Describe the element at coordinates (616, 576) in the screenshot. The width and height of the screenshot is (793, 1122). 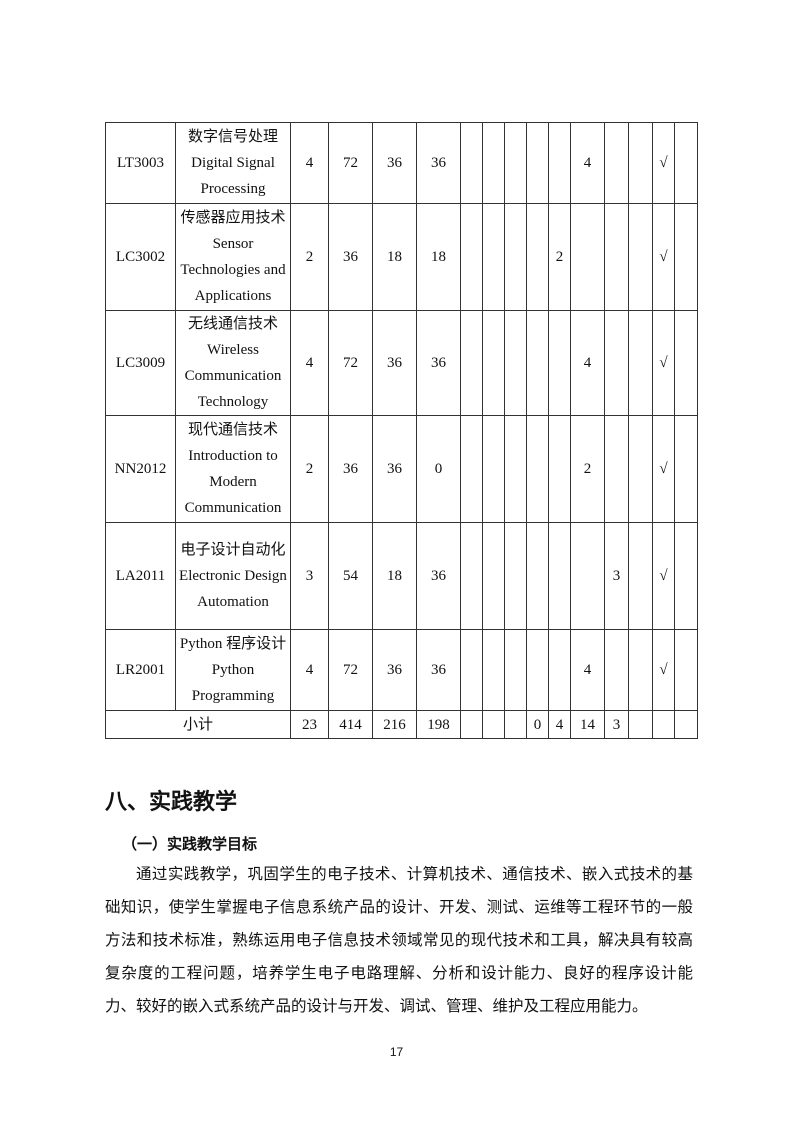
I see `semester-cell: 3` at that location.